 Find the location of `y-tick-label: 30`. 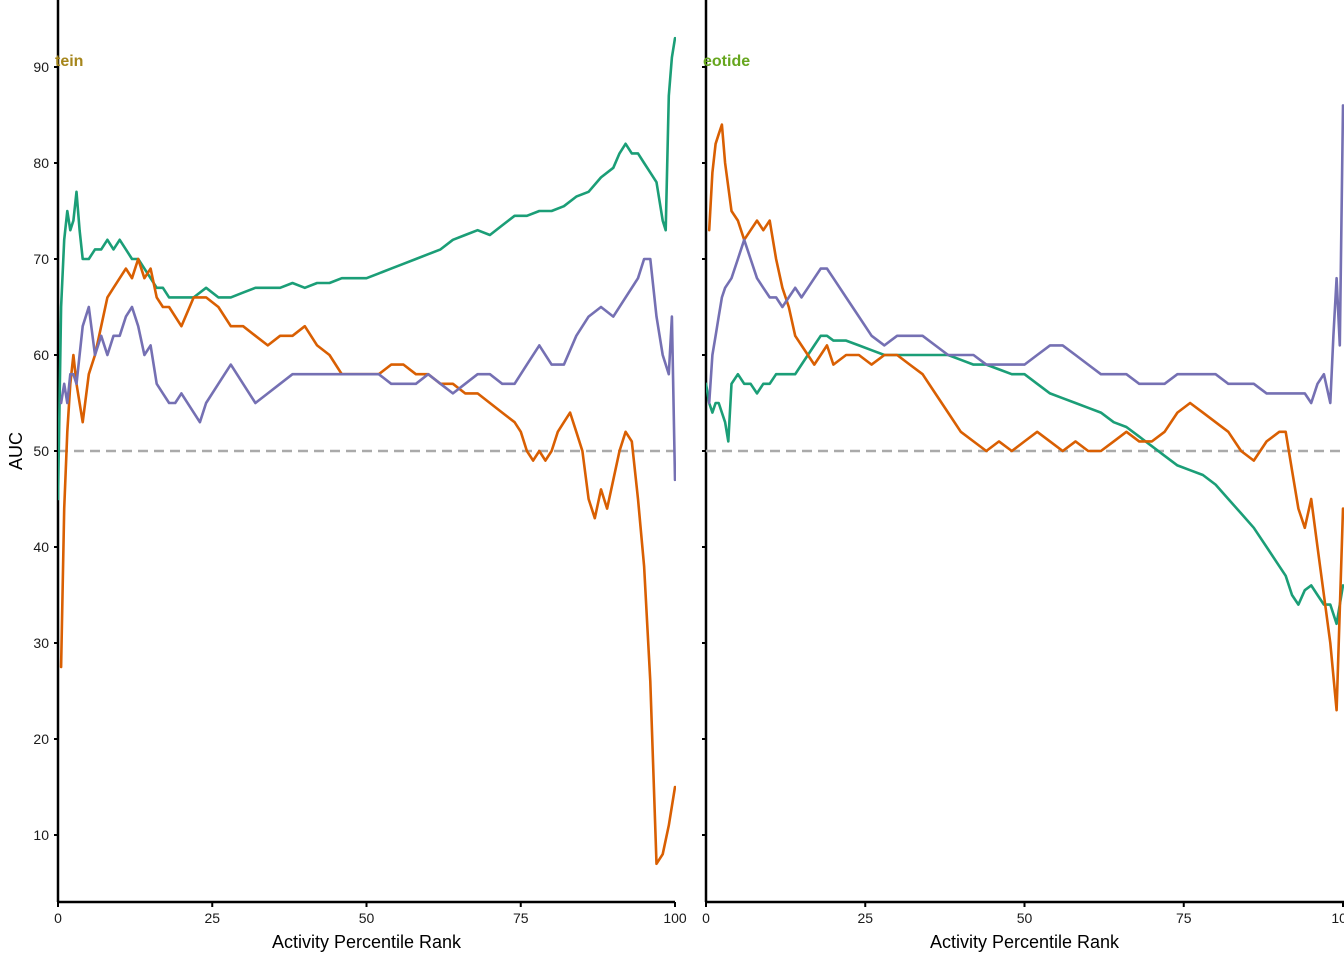

y-tick-label: 30 is located at coordinates (41, 643).